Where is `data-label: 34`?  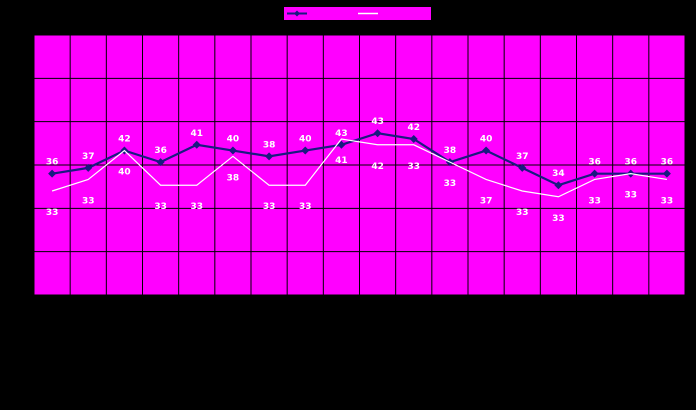 data-label: 34 is located at coordinates (558, 174).